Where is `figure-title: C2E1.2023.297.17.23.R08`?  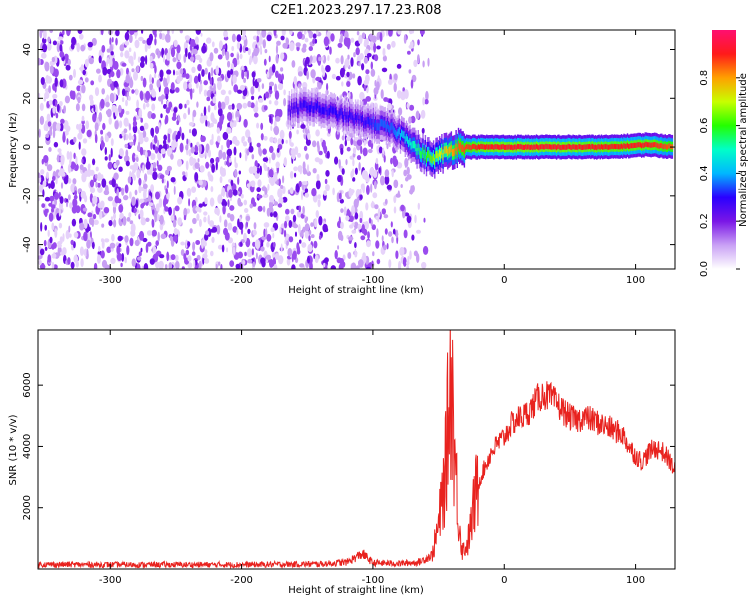 figure-title: C2E1.2023.297.17.23.R08 is located at coordinates (355, 10).